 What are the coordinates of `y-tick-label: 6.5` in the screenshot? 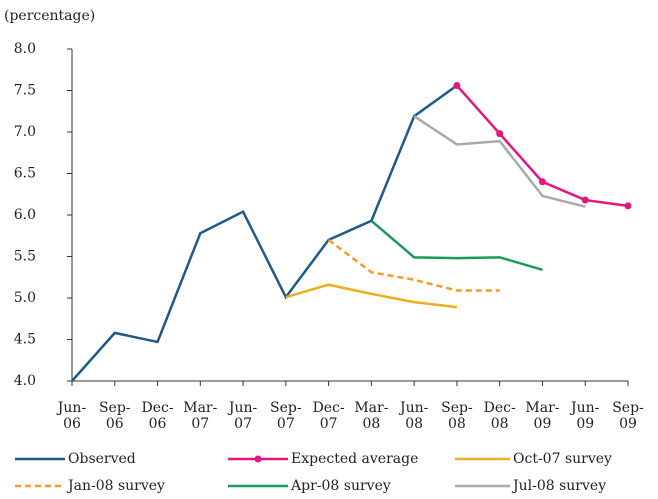 It's located at (25, 174).